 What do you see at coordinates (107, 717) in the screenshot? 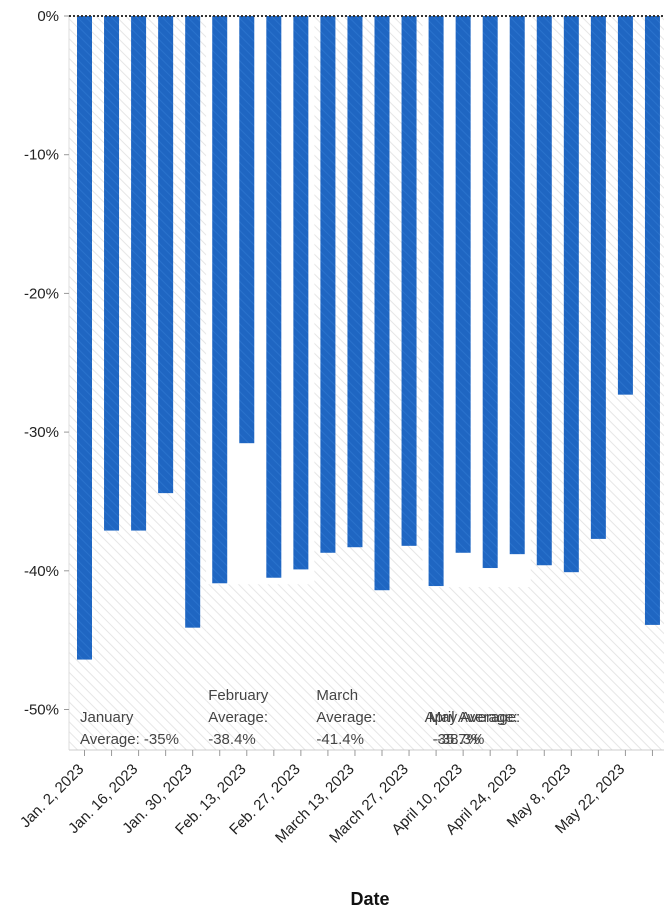
I see `annotation-january-line1: January` at bounding box center [107, 717].